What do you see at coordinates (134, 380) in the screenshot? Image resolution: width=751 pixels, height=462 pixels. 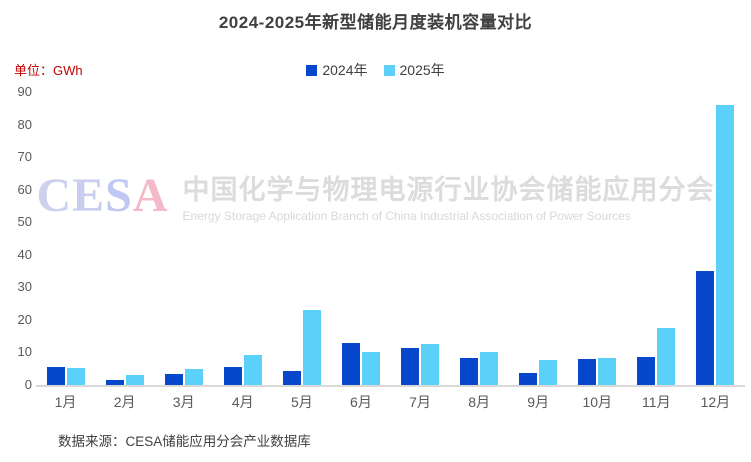 I see `bar-2025年-2月` at bounding box center [134, 380].